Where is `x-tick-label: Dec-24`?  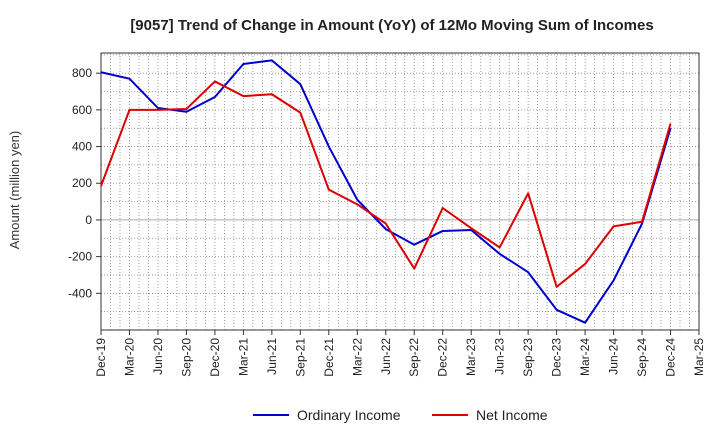 x-tick-label: Dec-24 is located at coordinates (671, 357).